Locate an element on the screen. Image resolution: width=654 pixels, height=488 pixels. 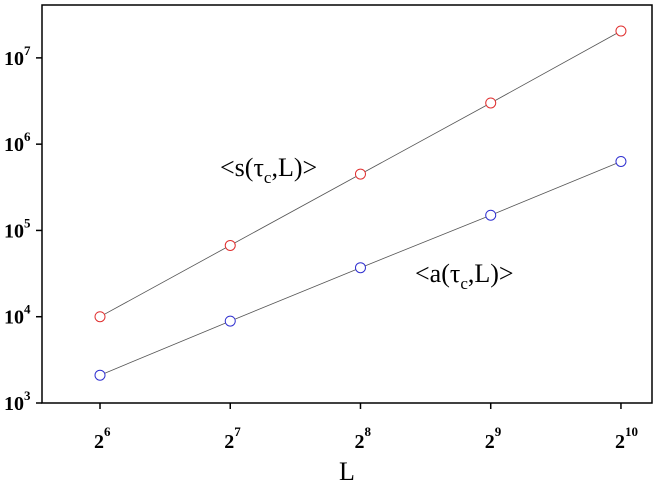
x-tick-label: 28 is located at coordinates (362, 438).